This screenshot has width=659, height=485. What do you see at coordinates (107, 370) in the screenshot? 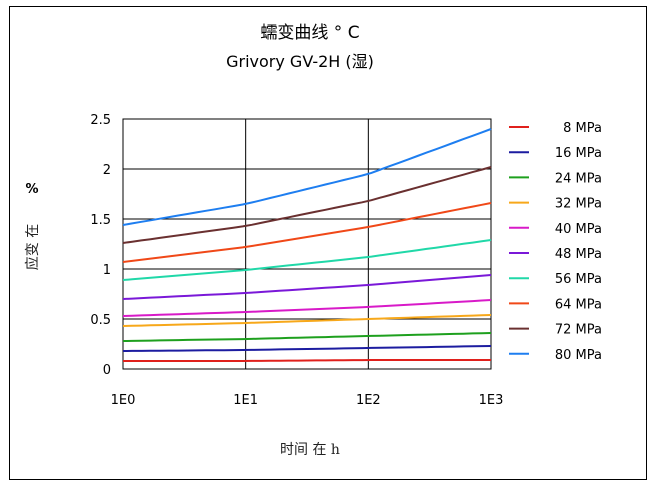
I see `y-tick-label: 0` at bounding box center [107, 370].